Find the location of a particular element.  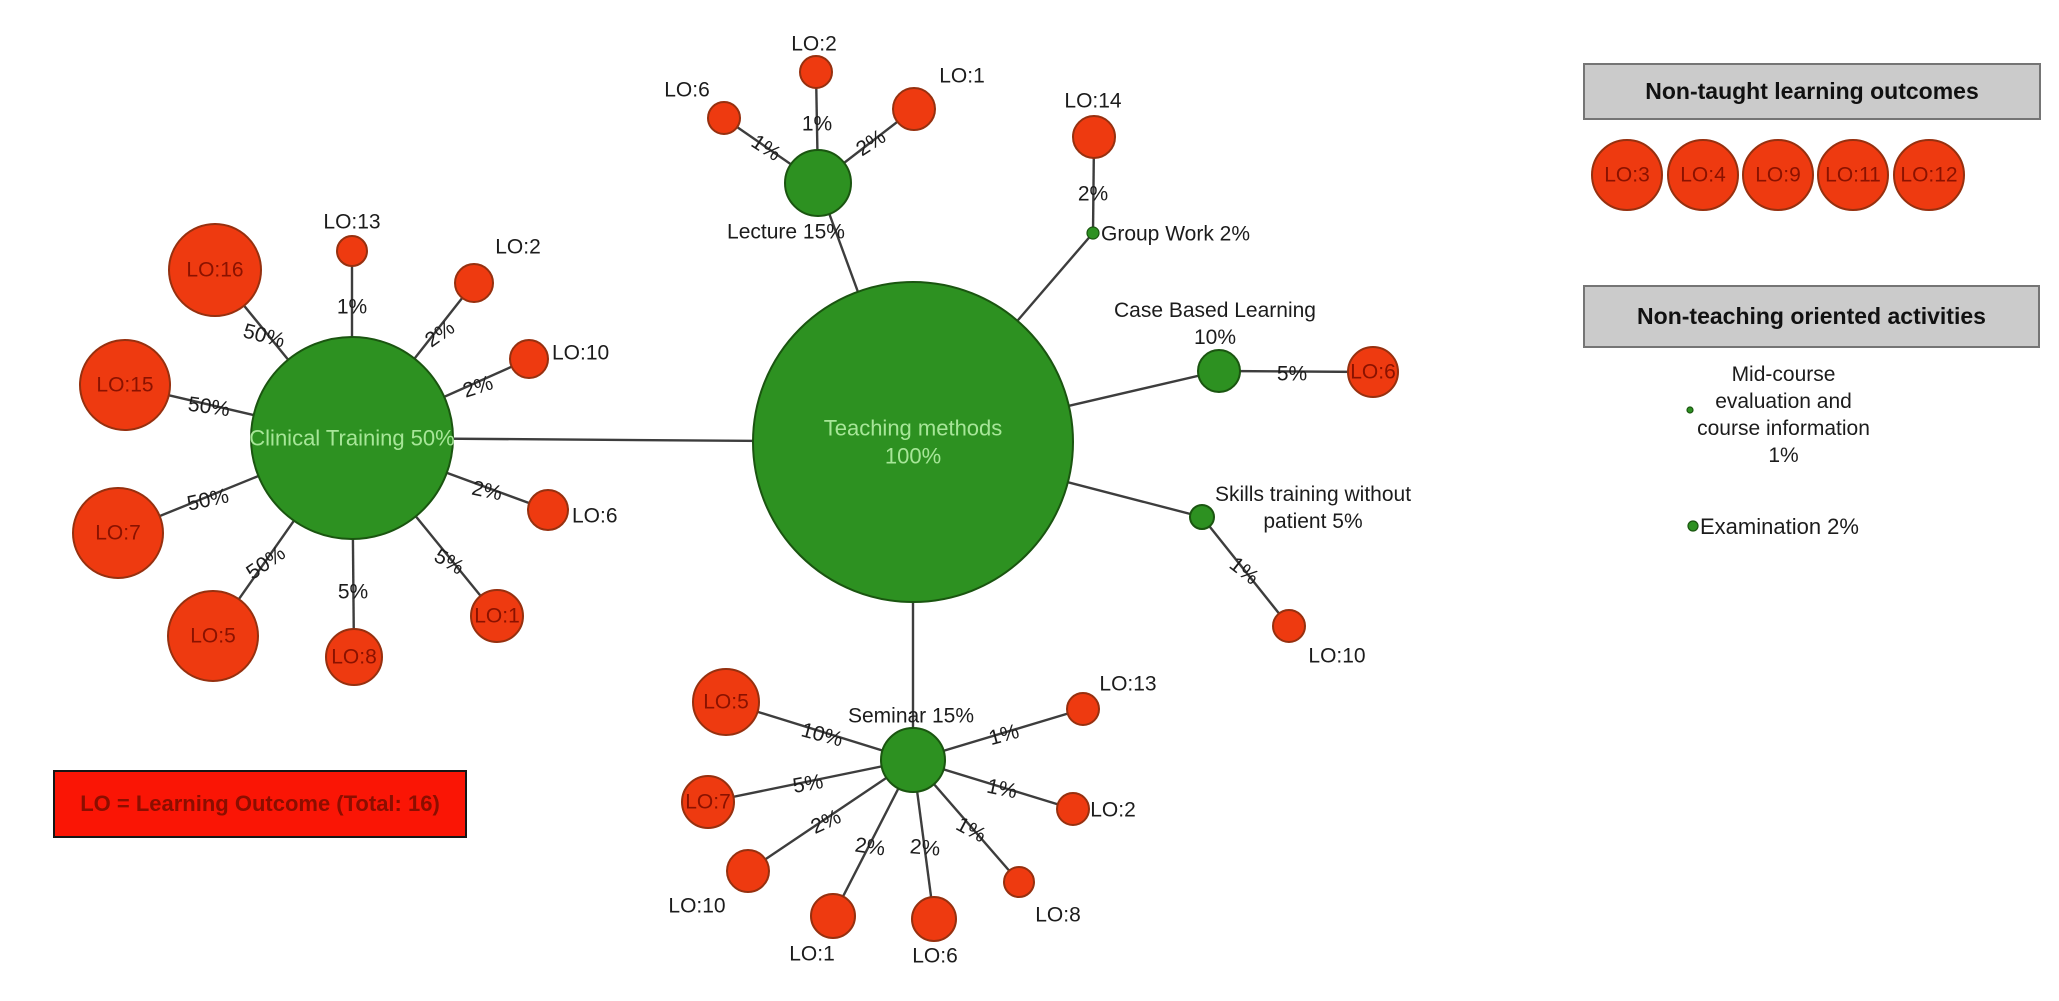

node-skills is located at coordinates (1202, 517).